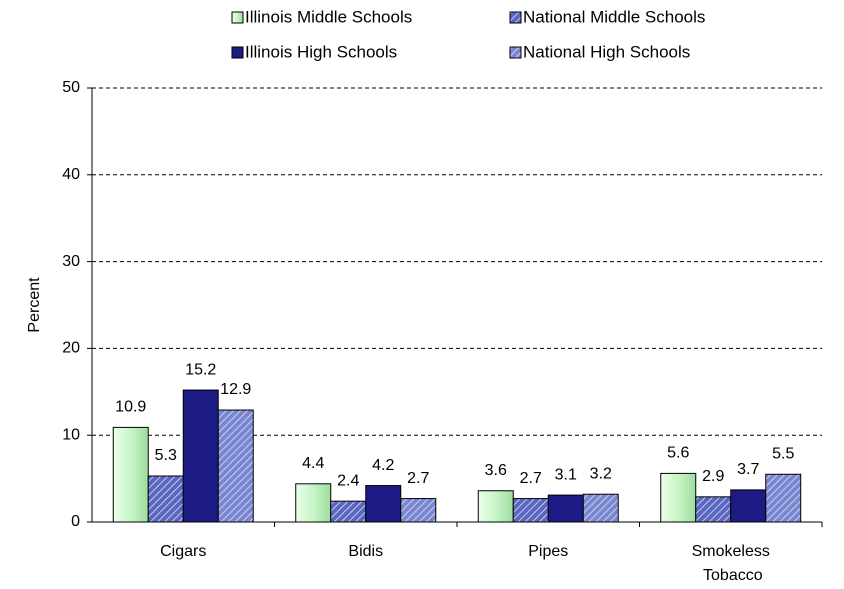 The height and width of the screenshot is (589, 844). I want to click on data-label: 5.3, so click(166, 455).